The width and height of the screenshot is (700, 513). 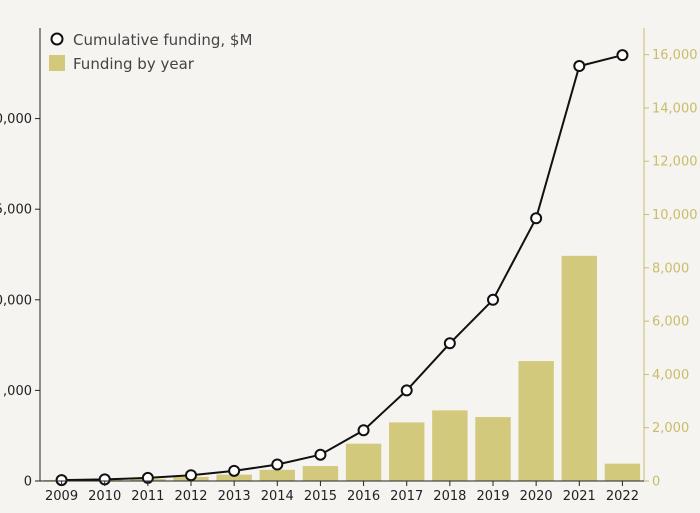 What do you see at coordinates (675, 215) in the screenshot?
I see `right-tick-label-10000: 10,000` at bounding box center [675, 215].